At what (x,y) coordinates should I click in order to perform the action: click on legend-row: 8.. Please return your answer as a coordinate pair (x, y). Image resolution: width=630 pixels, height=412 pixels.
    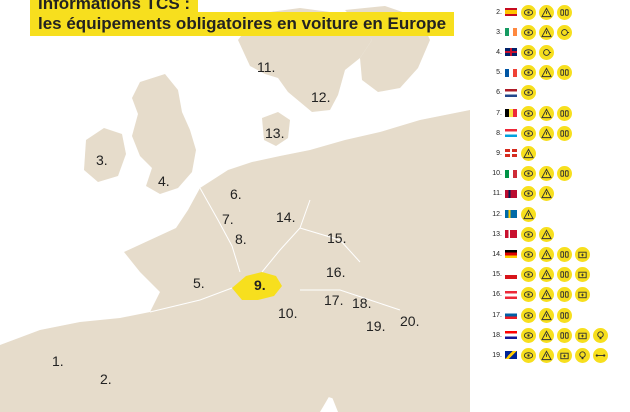
    Looking at the image, I should click on (526, 133).